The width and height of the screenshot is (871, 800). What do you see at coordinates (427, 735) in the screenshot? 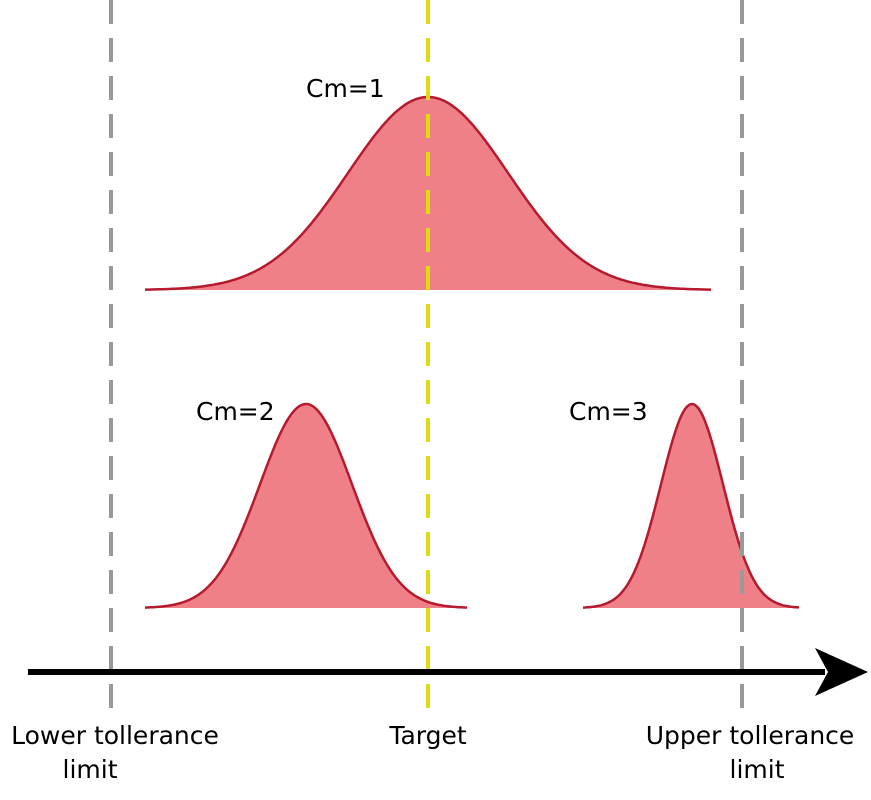
I see `target-label: Target` at bounding box center [427, 735].